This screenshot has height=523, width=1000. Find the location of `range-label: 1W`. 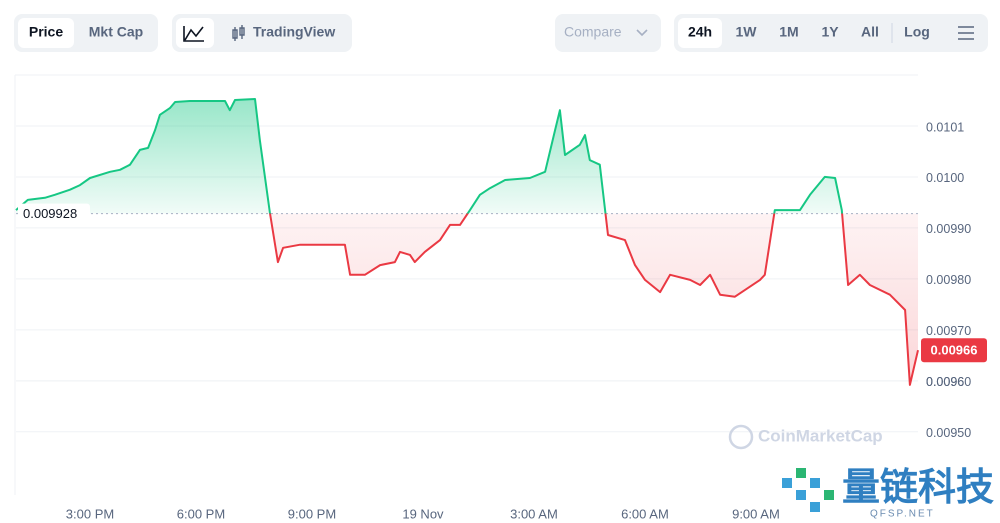

range-label: 1W is located at coordinates (747, 32).